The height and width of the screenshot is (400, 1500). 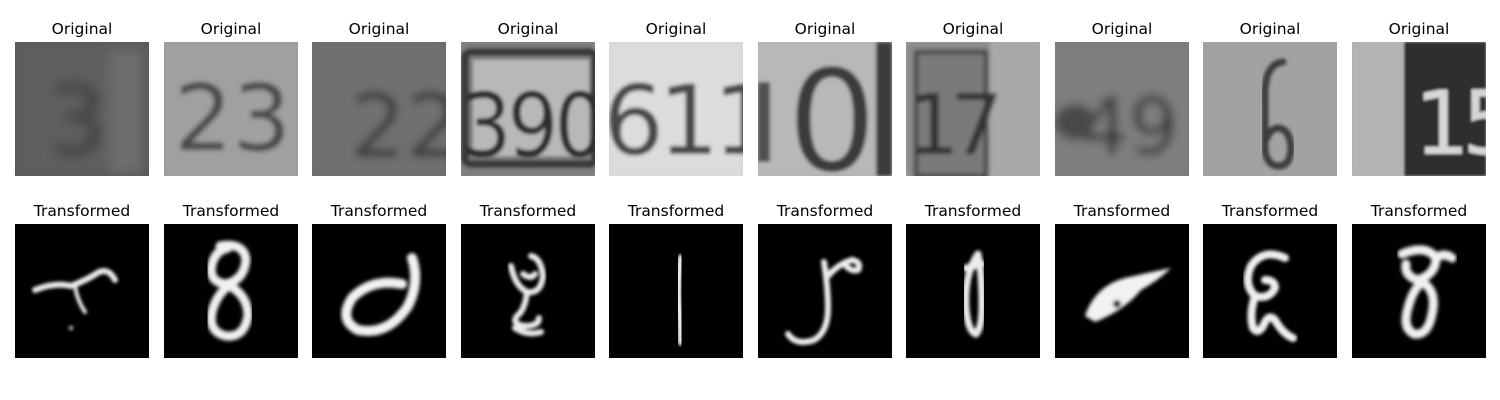 I want to click on svg-text: 611, so click(x=676, y=120).